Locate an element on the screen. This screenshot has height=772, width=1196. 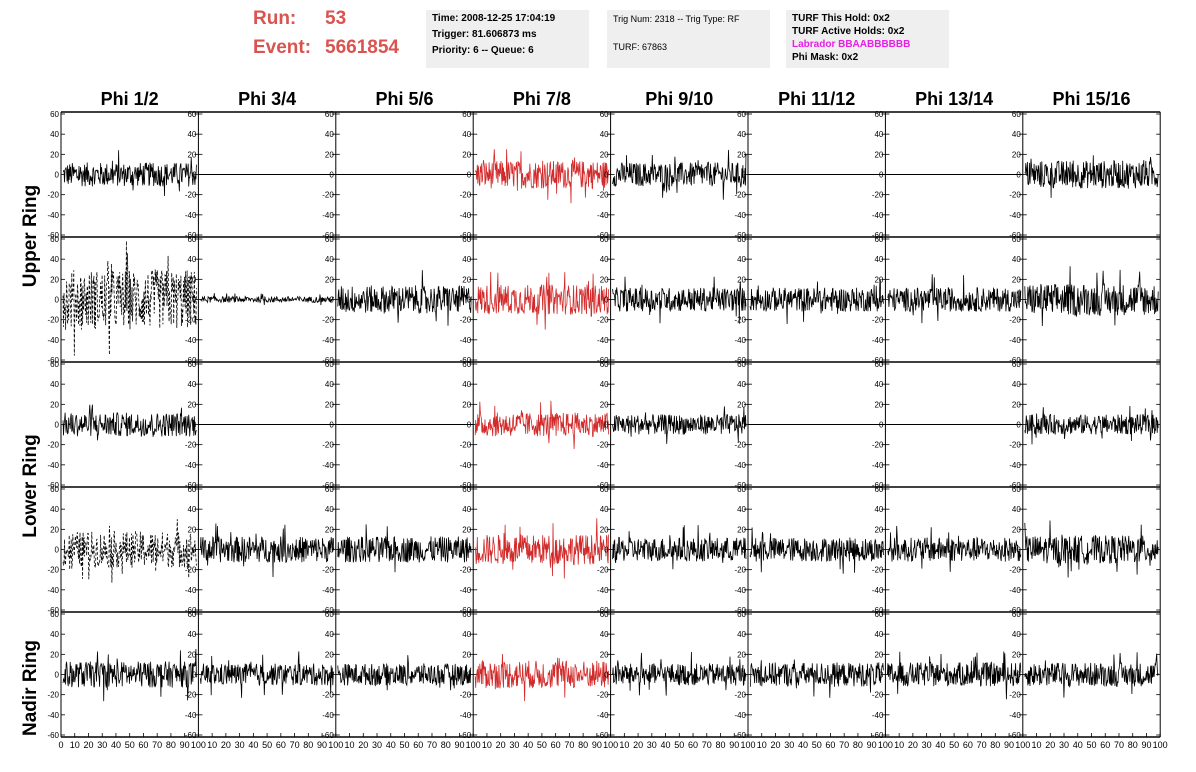
x-tick-label: 80 is located at coordinates (446, 745).